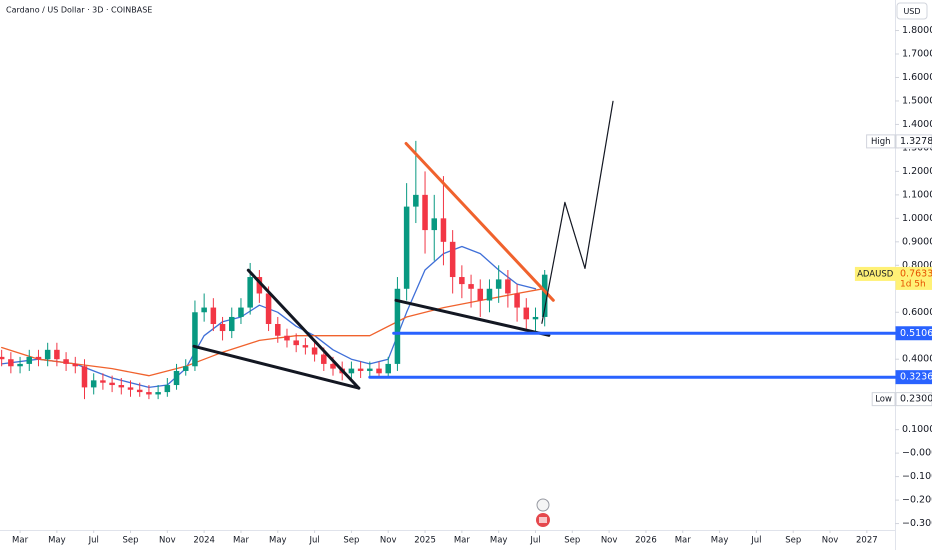 The image size is (932, 550). What do you see at coordinates (917, 218) in the screenshot?
I see `y-tick-label: 1.0000` at bounding box center [917, 218].